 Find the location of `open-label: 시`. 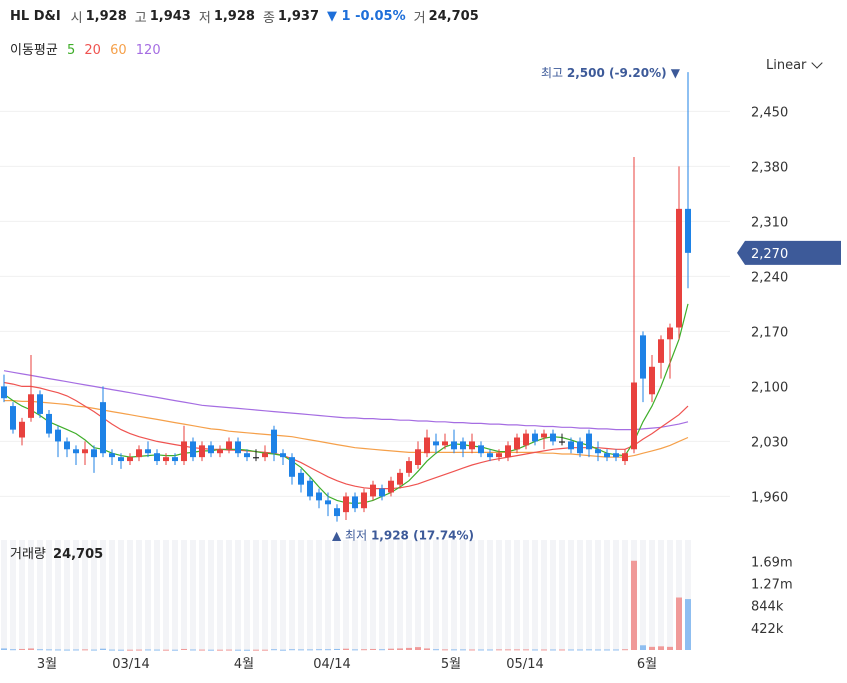

open-label: 시 is located at coordinates (76, 18).